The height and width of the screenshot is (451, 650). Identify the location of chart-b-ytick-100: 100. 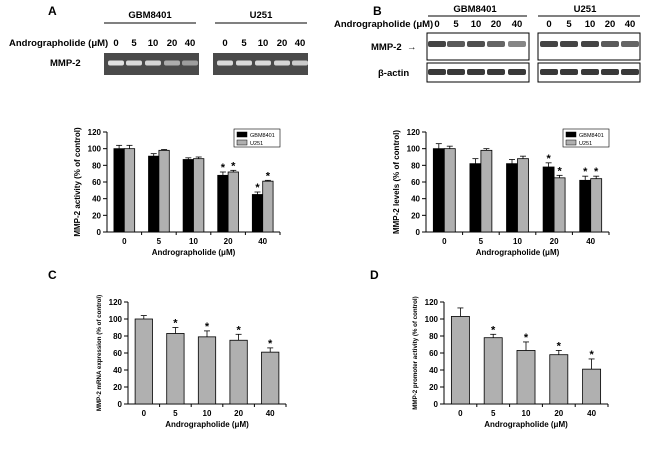
(414, 149).